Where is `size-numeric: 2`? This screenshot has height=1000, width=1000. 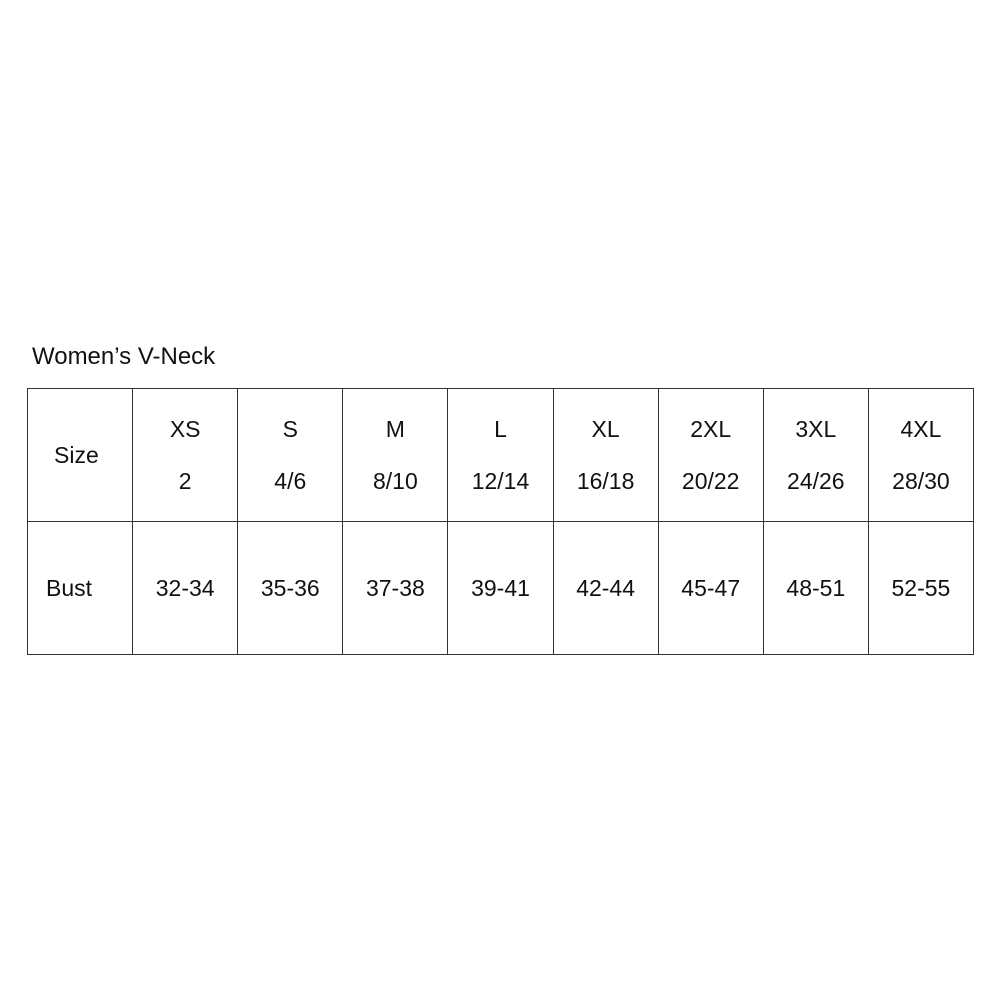
size-numeric: 2 is located at coordinates (185, 481).